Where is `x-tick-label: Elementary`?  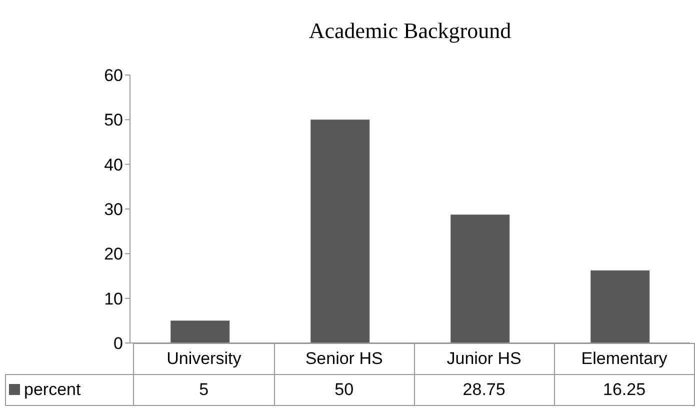 x-tick-label: Elementary is located at coordinates (624, 359).